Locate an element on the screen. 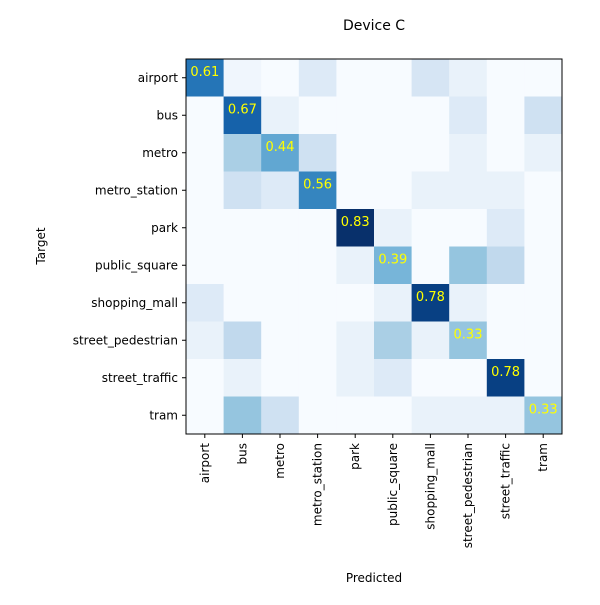 This screenshot has height=605, width=600. x-tick-label: tram is located at coordinates (543, 457).